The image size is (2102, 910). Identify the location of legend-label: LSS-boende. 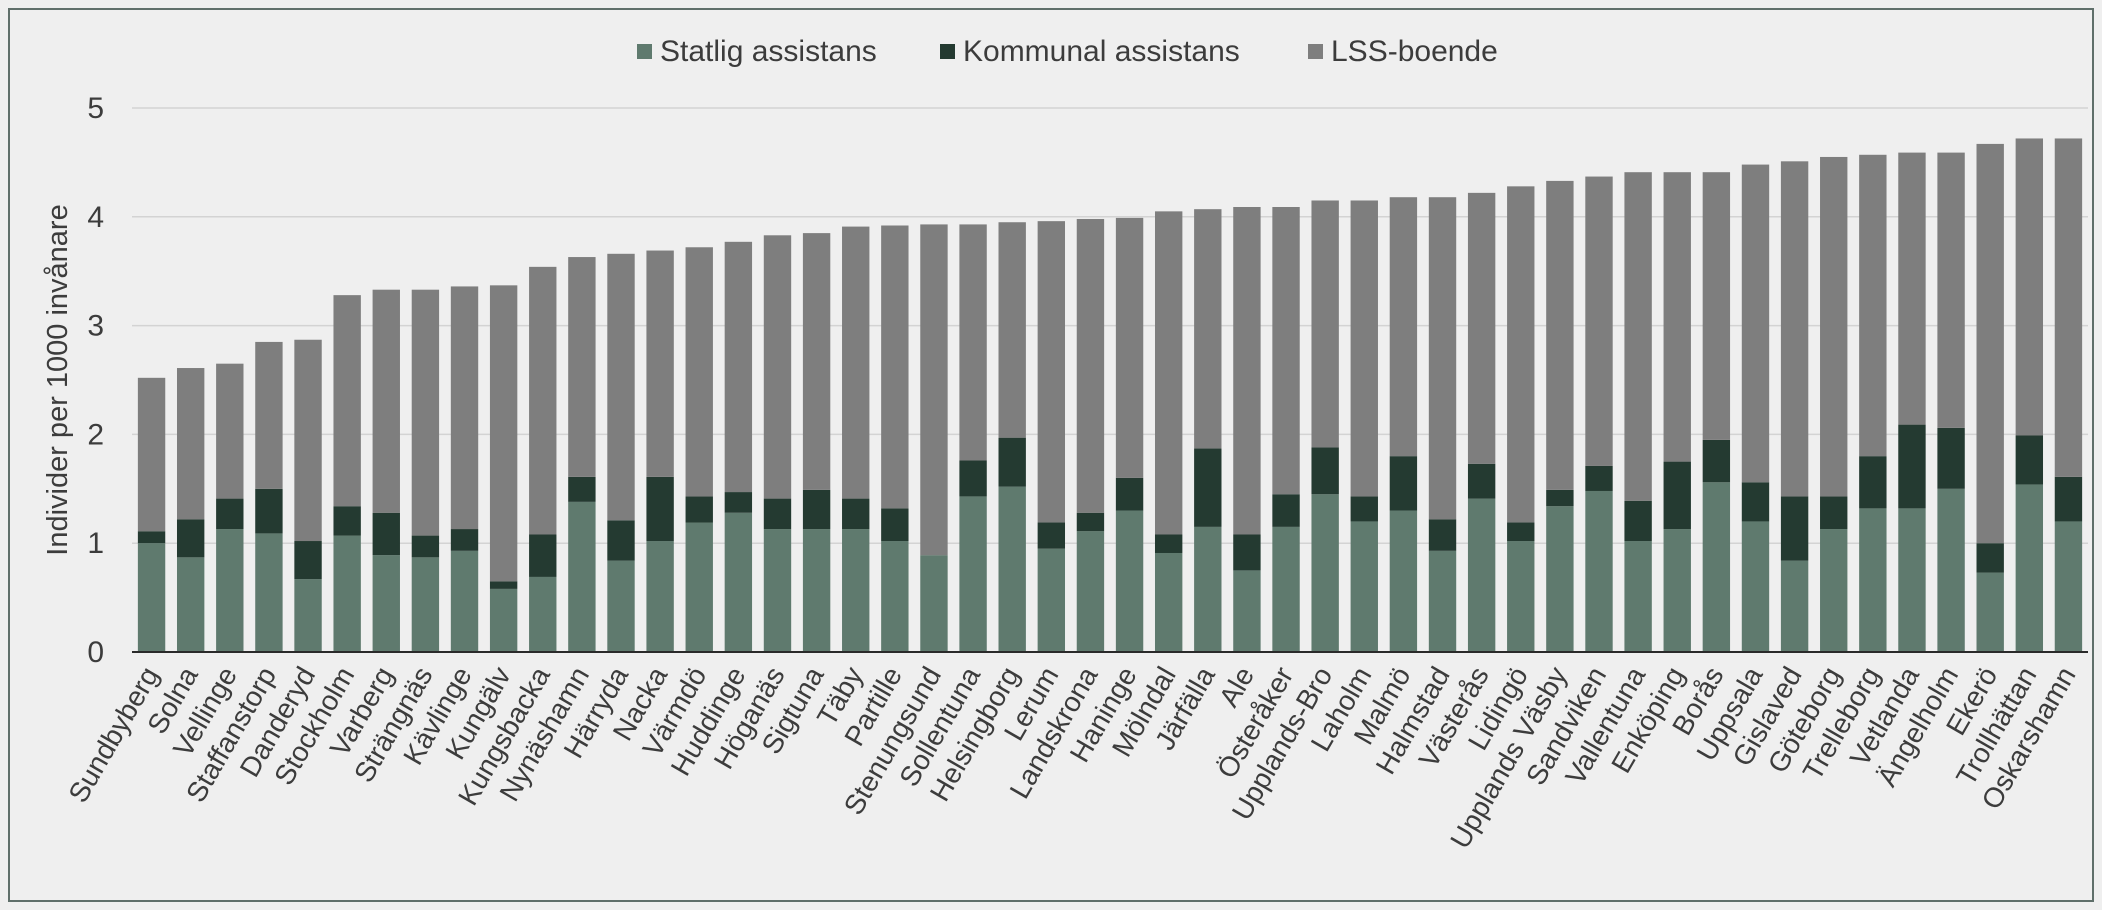
(1414, 51).